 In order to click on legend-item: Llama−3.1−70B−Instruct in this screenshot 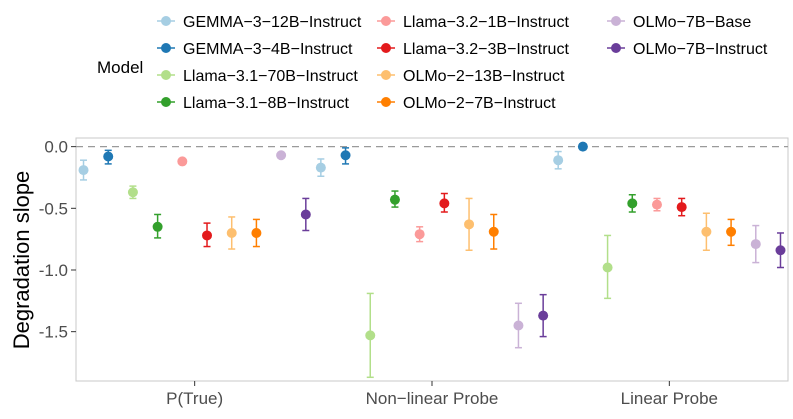, I will do `click(257, 76)`.